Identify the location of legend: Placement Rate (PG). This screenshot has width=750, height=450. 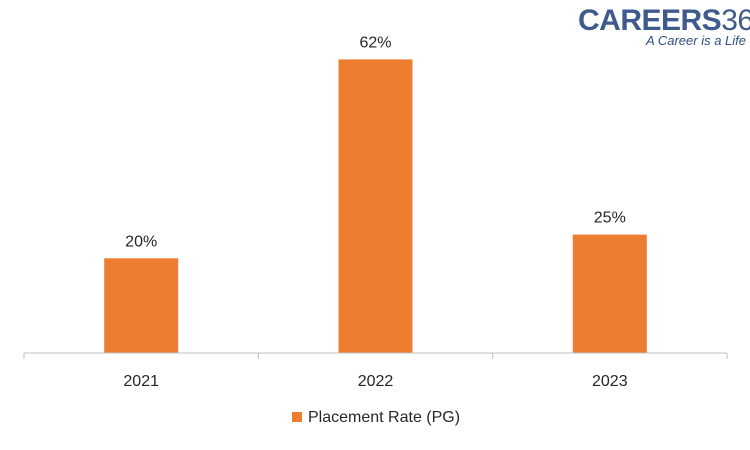
(376, 417).